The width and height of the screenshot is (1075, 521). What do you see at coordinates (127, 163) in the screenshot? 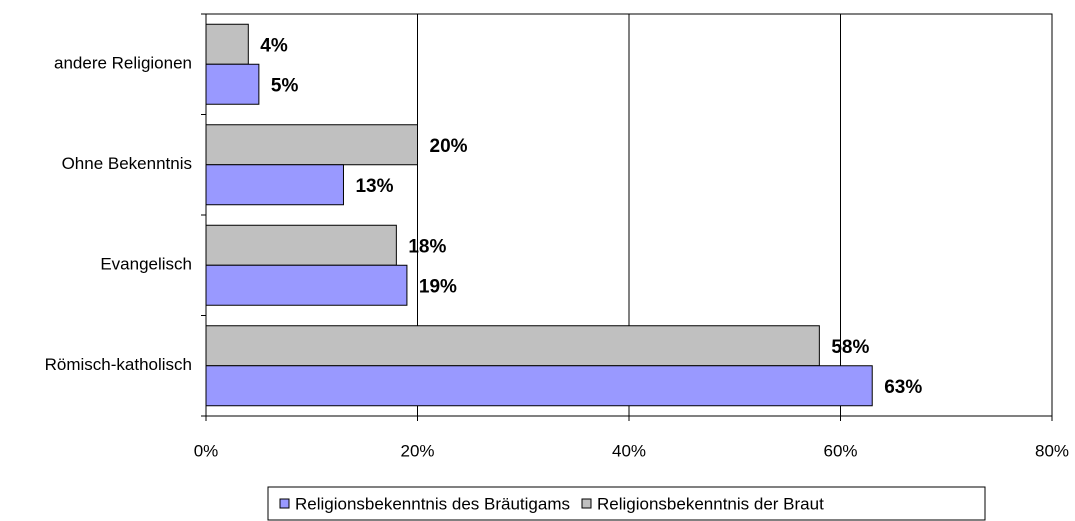
I see `y-tick-label: Ohne Bekenntnis` at bounding box center [127, 163].